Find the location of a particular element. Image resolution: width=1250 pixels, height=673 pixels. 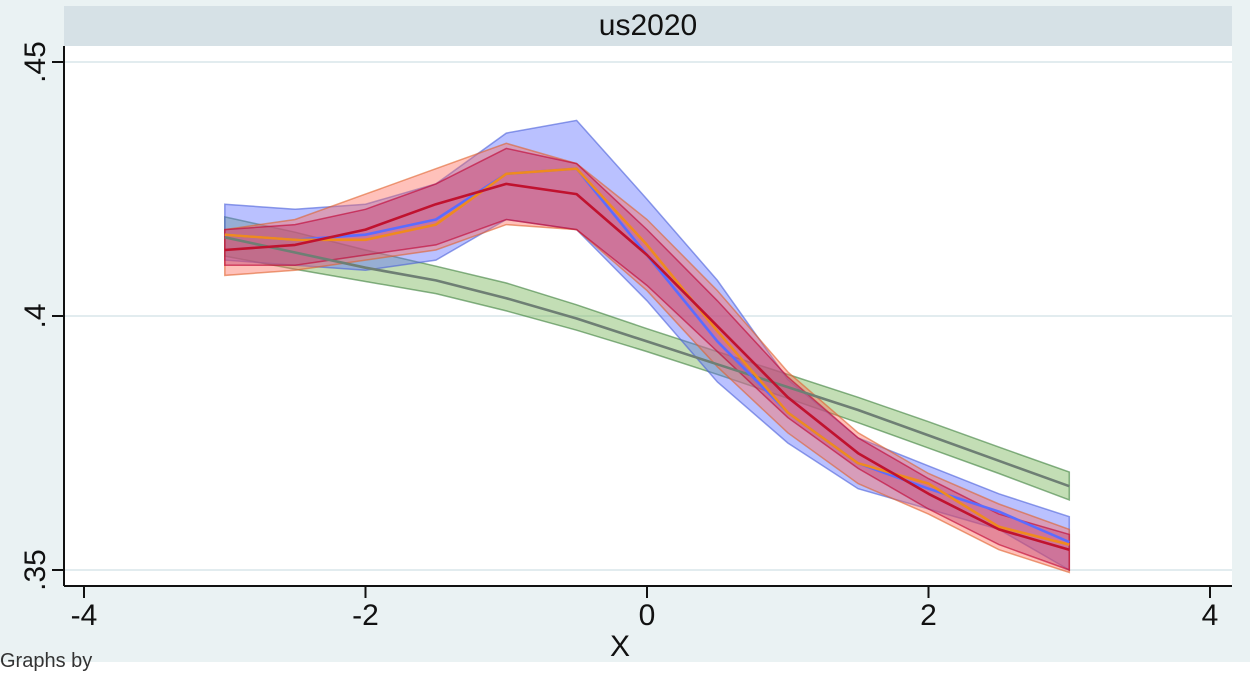

chart-title: us2020 is located at coordinates (648, 25).